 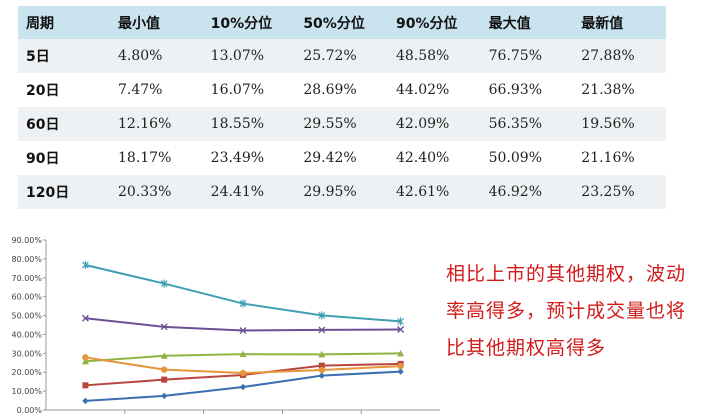 I want to click on table-cell: 42.09%, so click(x=434, y=124).